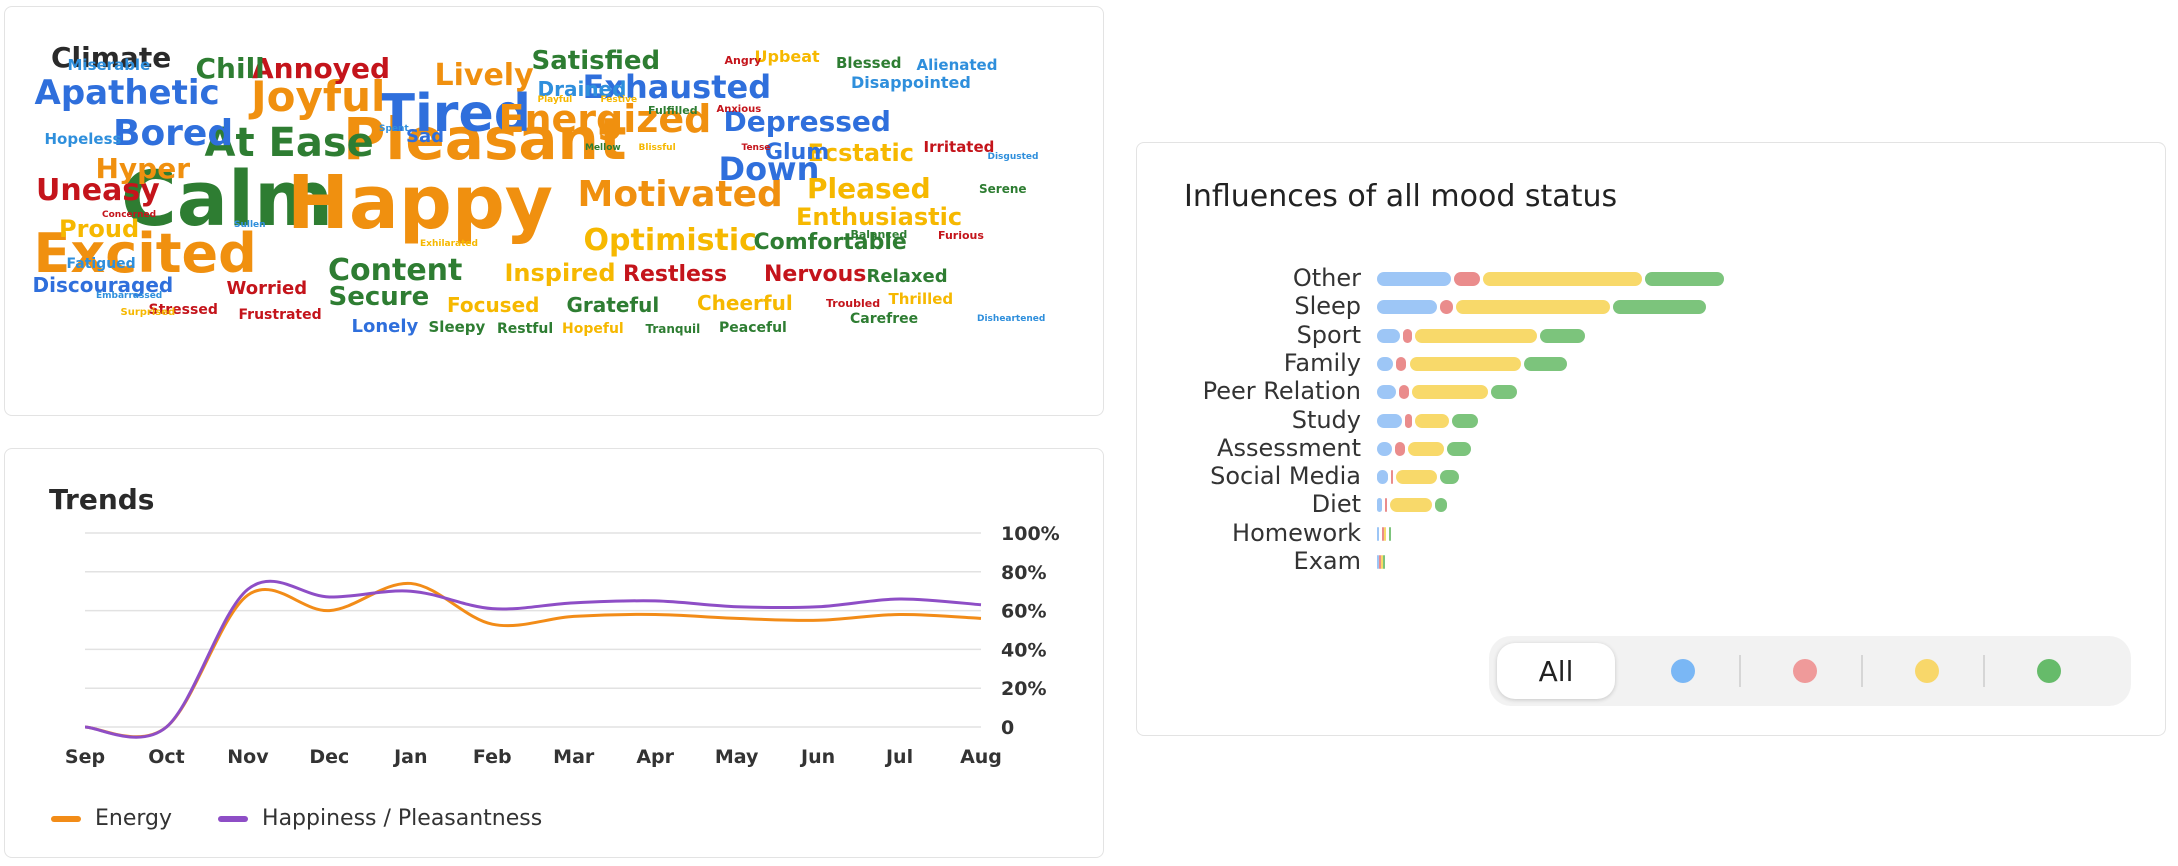 This screenshot has width=2178, height=866. Describe the element at coordinates (756, 147) in the screenshot. I see `mood-word: Tense` at that location.